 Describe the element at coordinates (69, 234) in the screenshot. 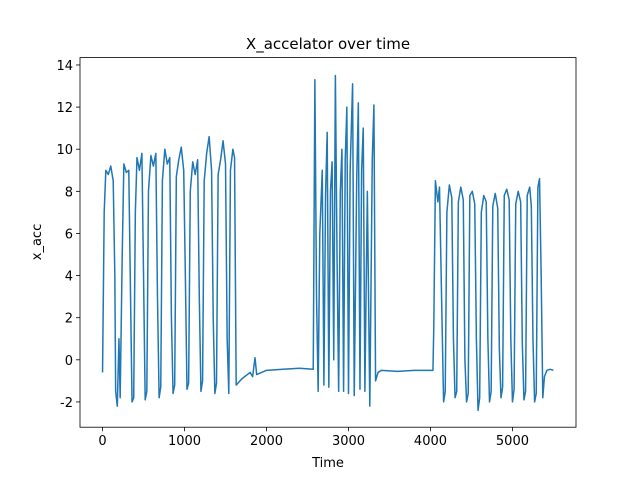

I see `y-tick-label: 6` at that location.